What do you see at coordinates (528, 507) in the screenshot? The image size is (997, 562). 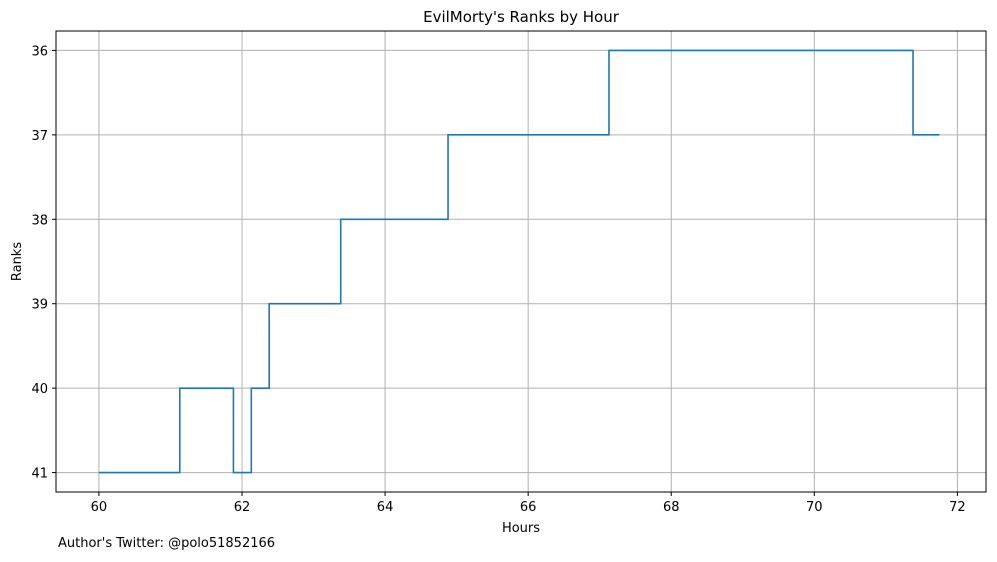 I see `x-tick-label: 66` at bounding box center [528, 507].